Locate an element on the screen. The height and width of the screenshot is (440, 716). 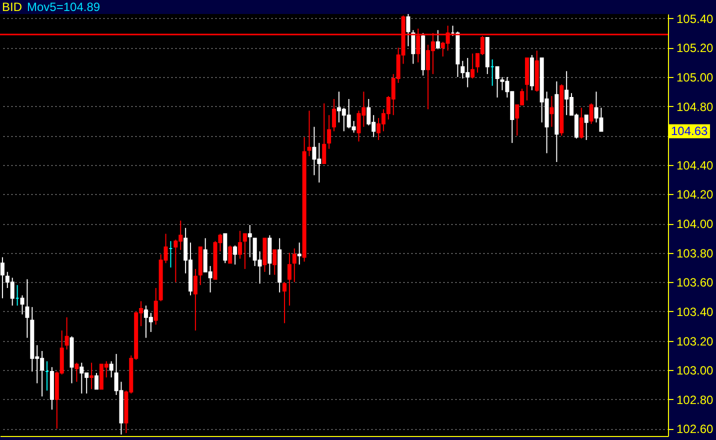
y-tick-label: 104.20 is located at coordinates (695, 195).